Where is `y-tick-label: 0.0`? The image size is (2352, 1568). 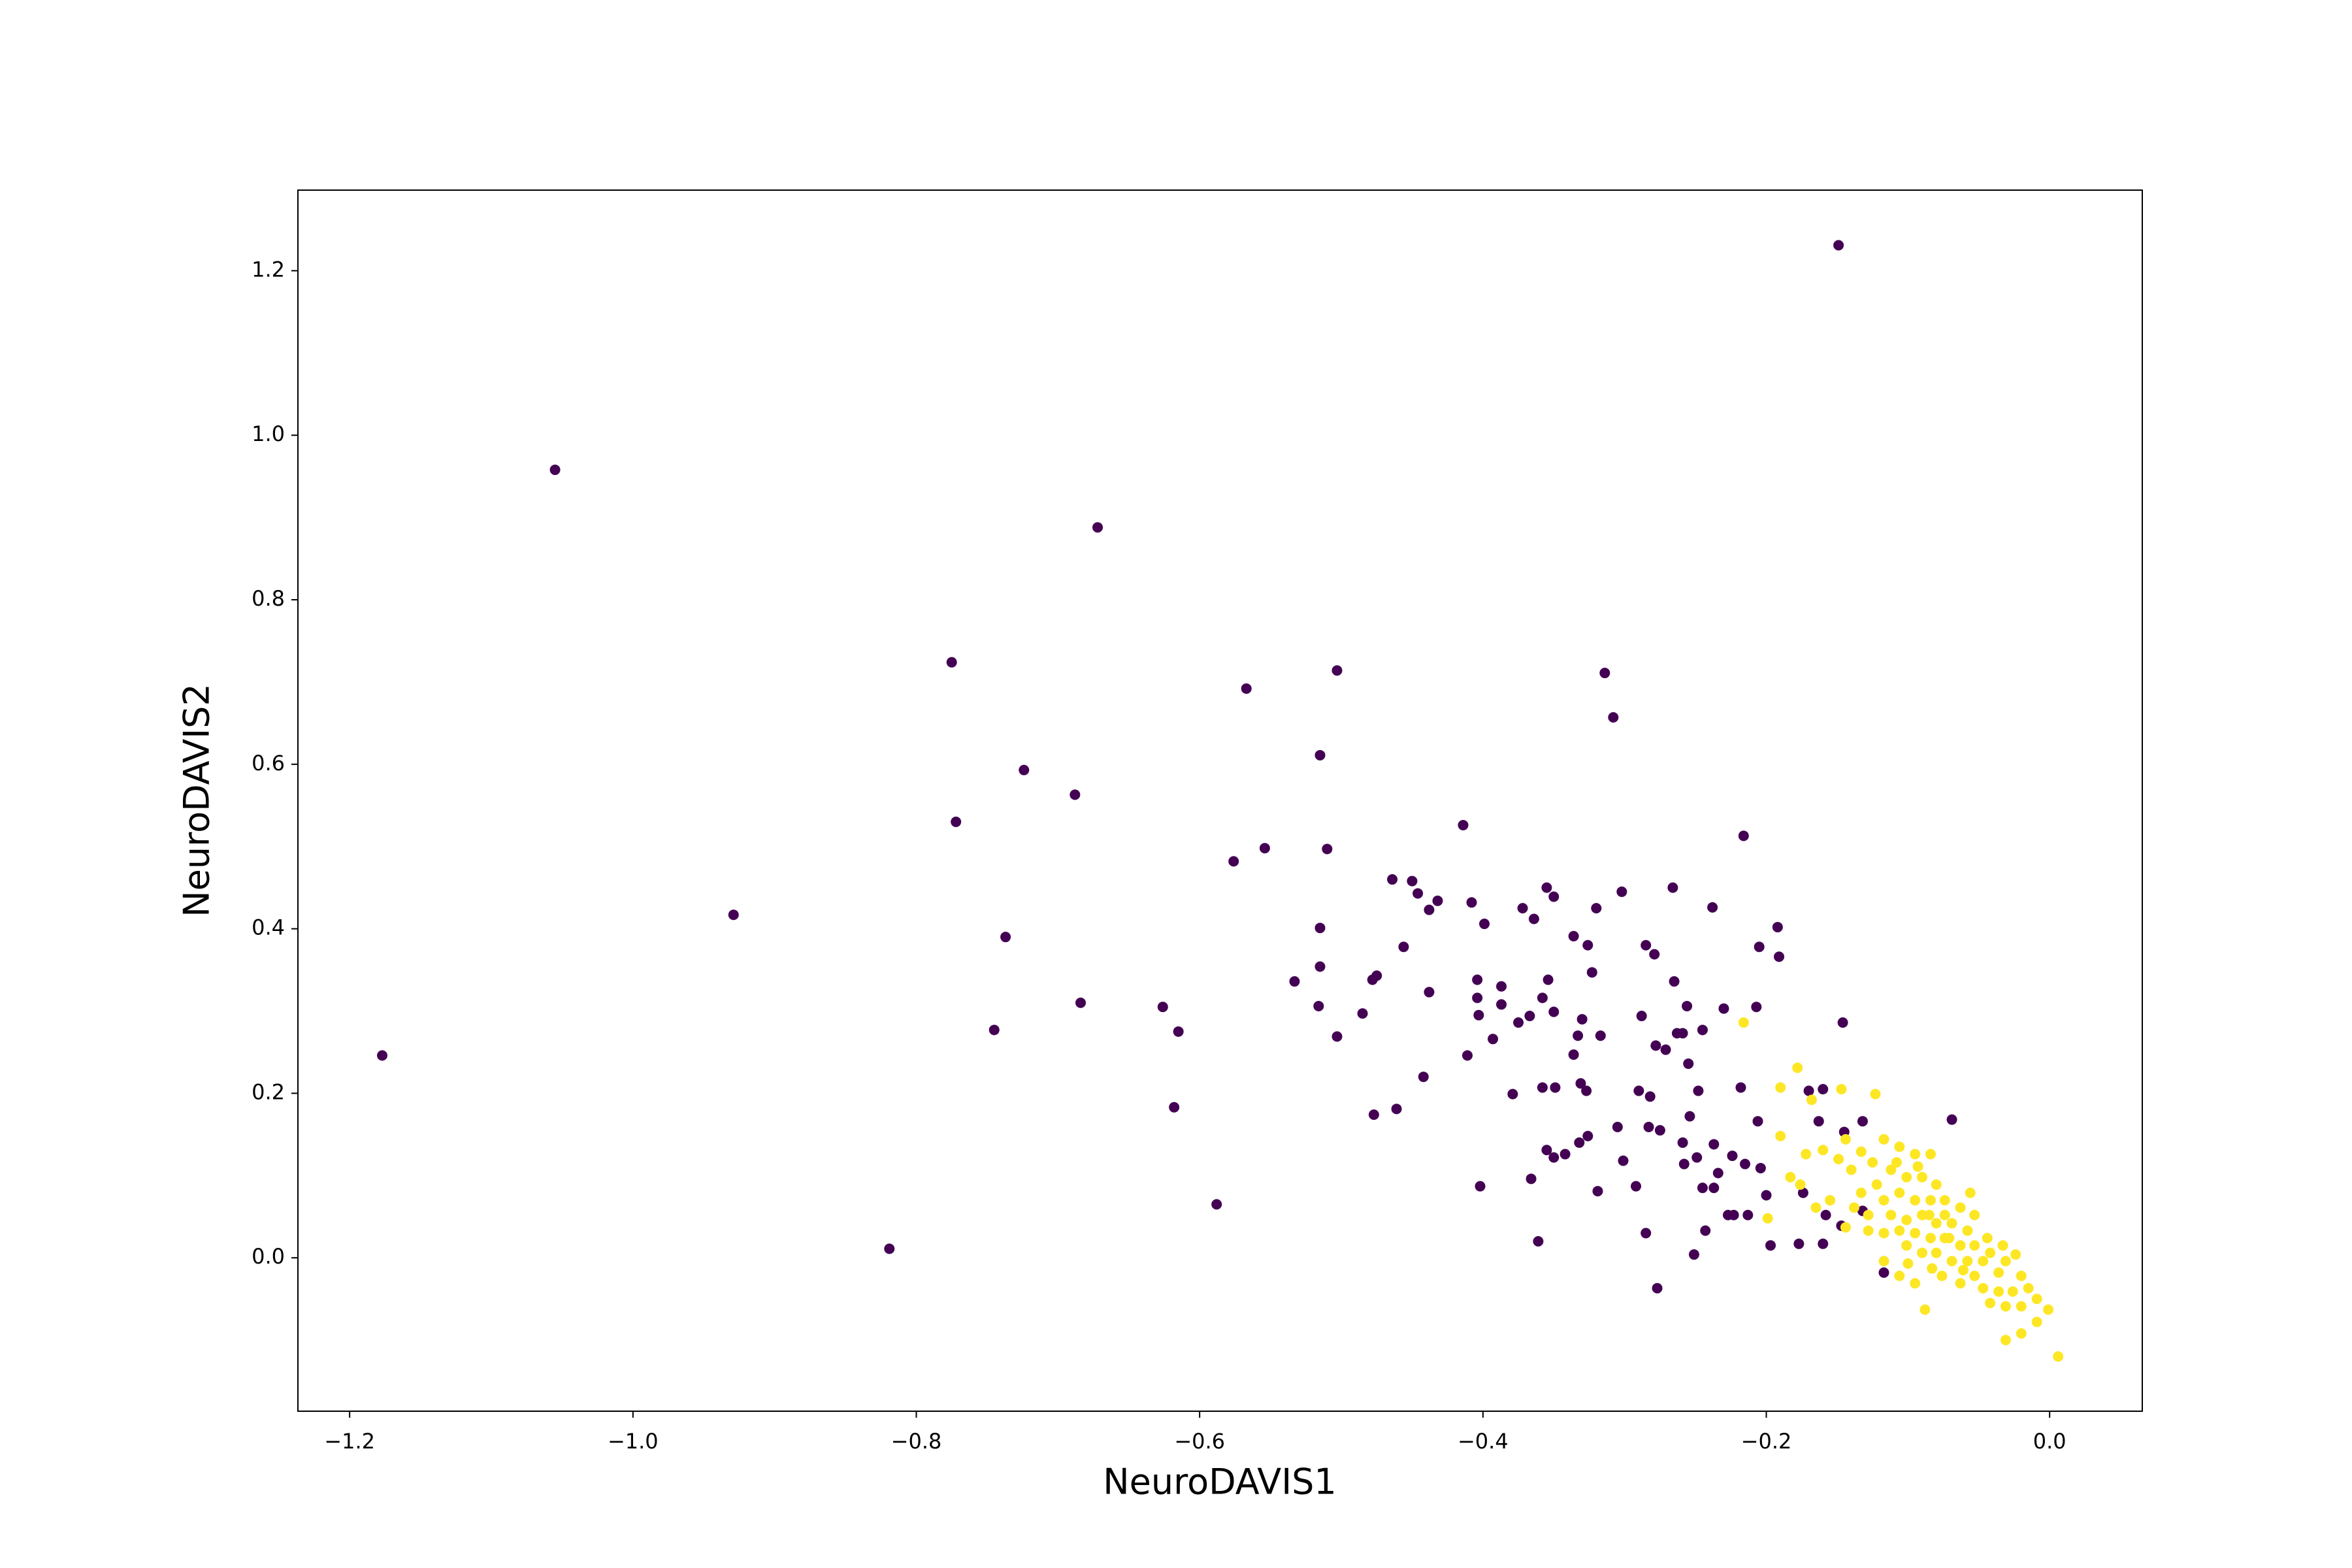 y-tick-label: 0.0 is located at coordinates (268, 1256).